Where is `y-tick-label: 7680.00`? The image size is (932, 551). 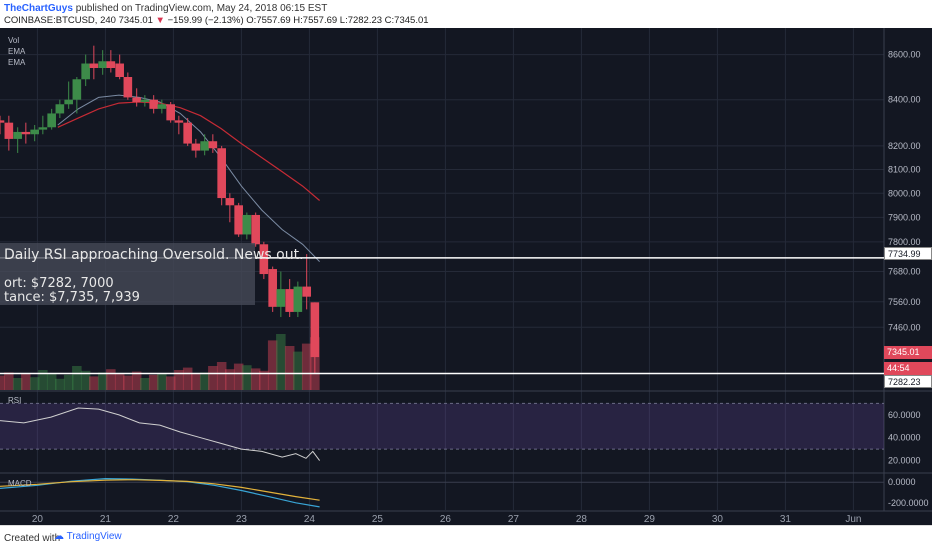
y-tick-label: 7680.00 is located at coordinates (904, 272).